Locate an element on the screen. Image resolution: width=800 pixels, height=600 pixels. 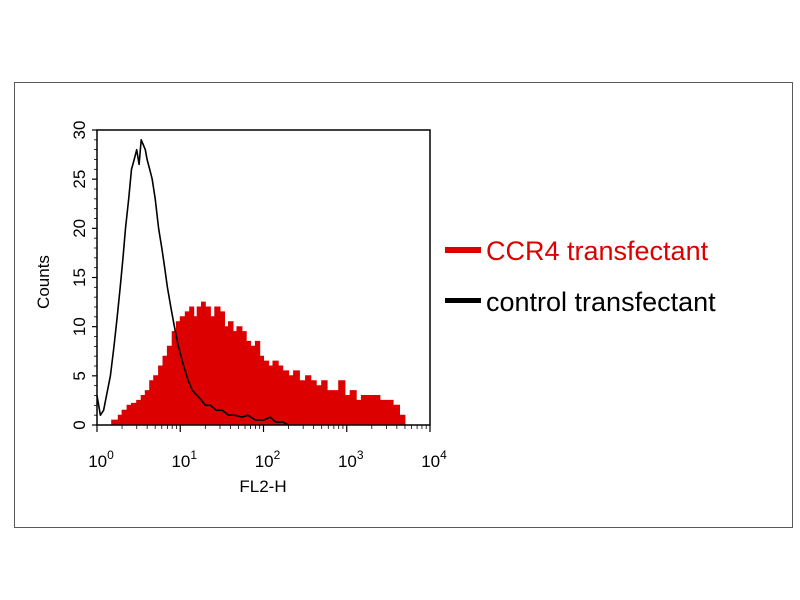
legend-swatch-control is located at coordinates (463, 300).